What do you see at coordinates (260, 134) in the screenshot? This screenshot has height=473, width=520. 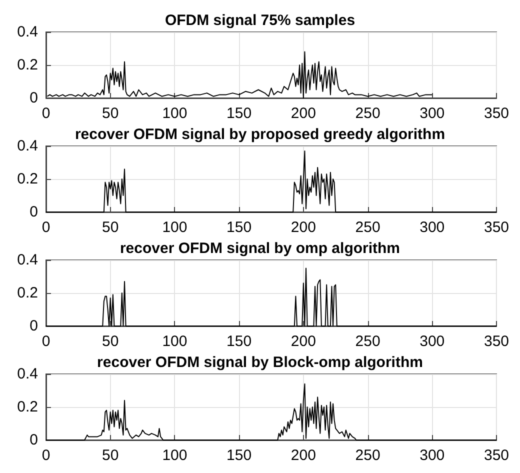 I see `chart-title: recover OFDM signal by proposed greedy algorithm` at bounding box center [260, 134].